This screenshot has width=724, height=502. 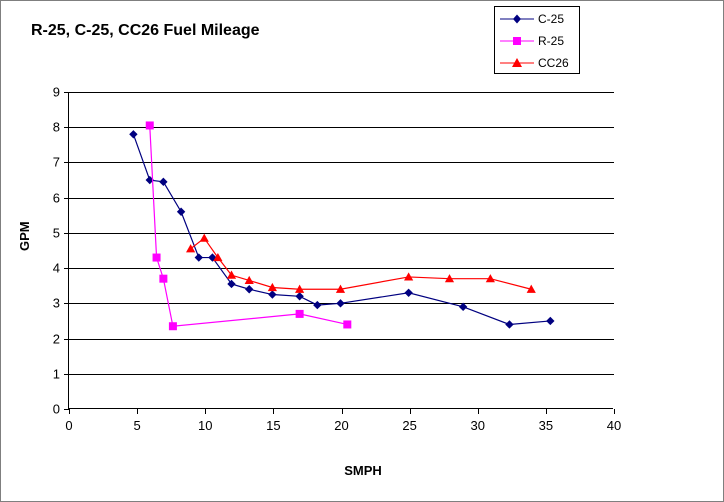 I want to click on x-tick-label: 0, so click(x=69, y=425).